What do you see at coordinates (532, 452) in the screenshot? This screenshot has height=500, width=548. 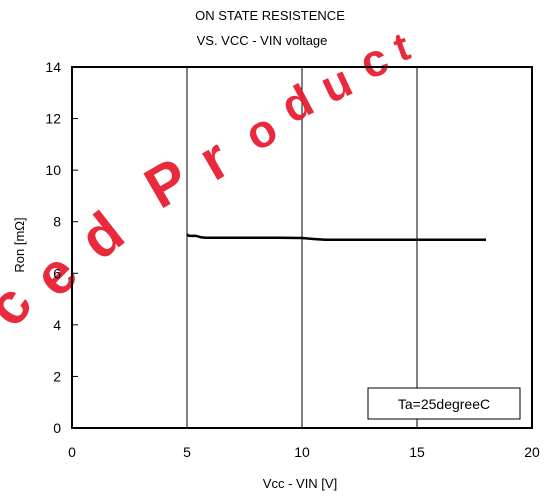 I see `x-tick-label-4: 20` at bounding box center [532, 452].